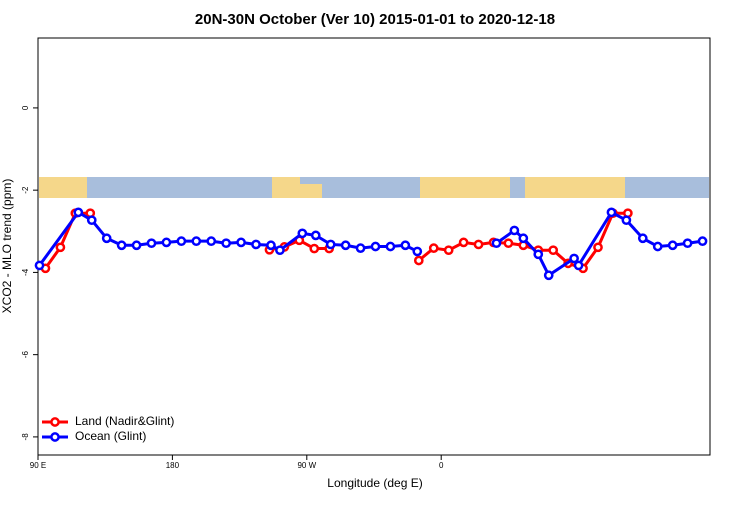 The height and width of the screenshot is (505, 750). I want to click on y-tick-label: -4, so click(25, 272).